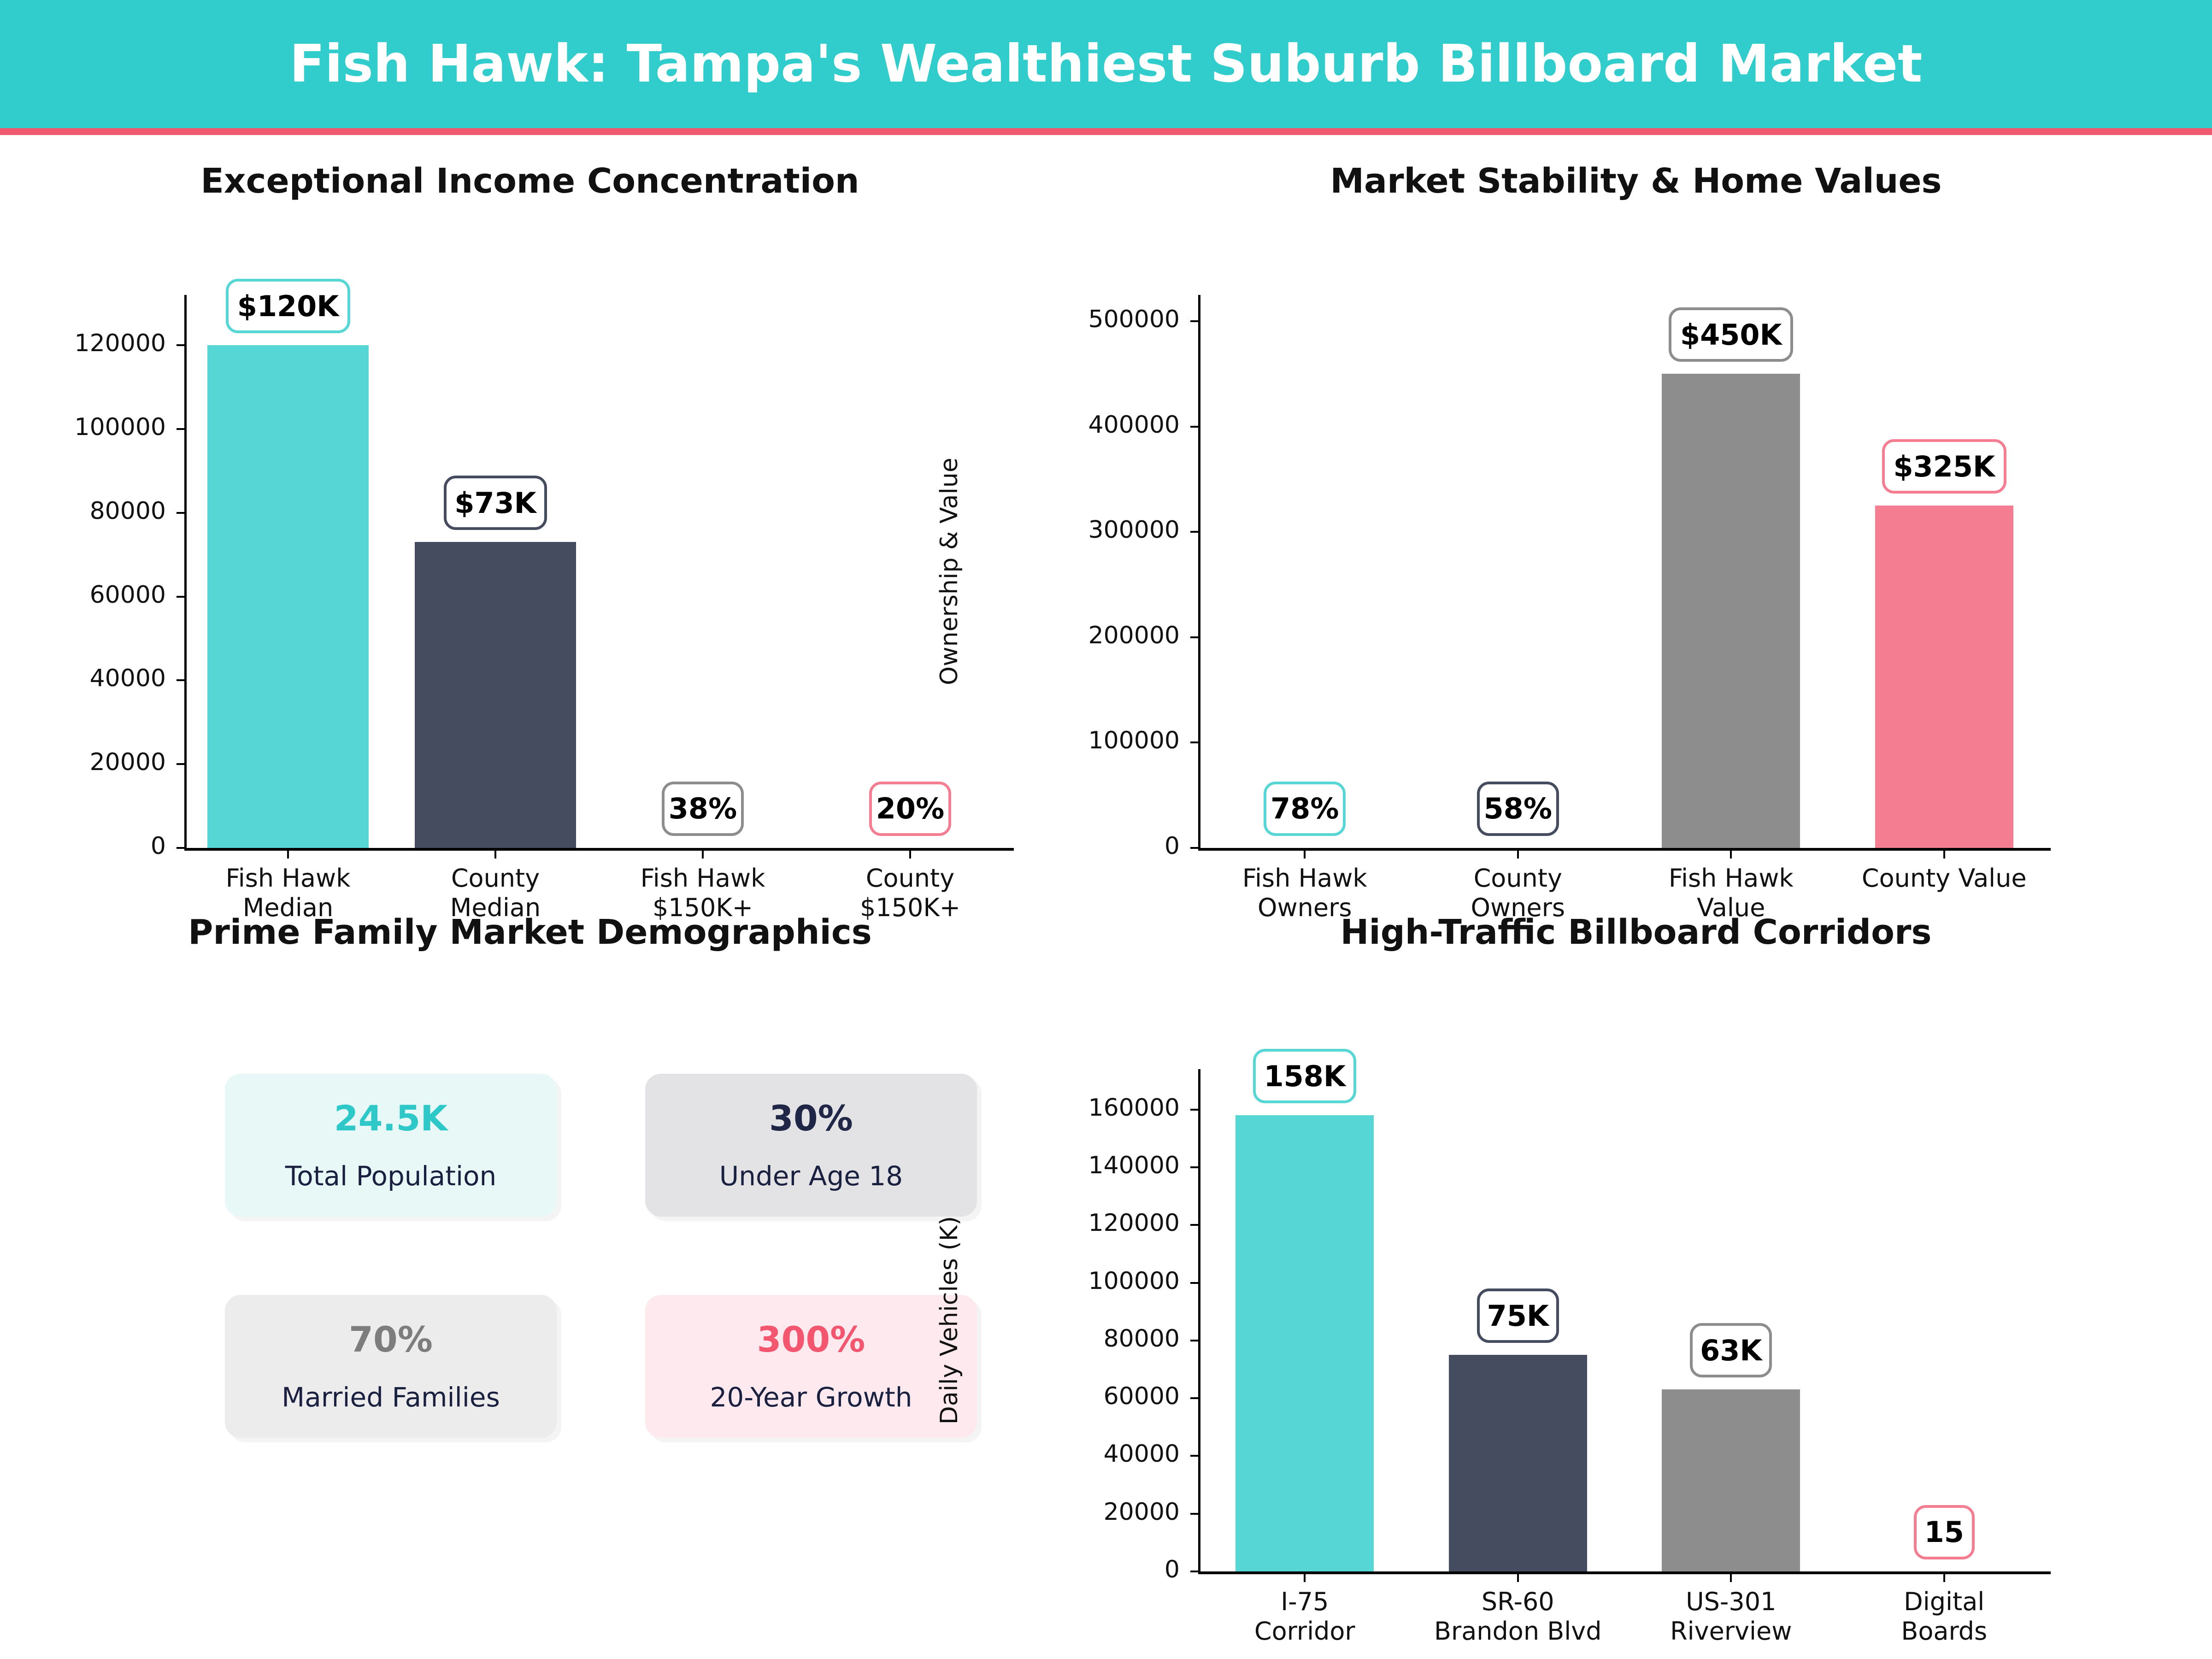  What do you see at coordinates (391, 1339) in the screenshot?
I see `stat-value-married-families: 70%` at bounding box center [391, 1339].